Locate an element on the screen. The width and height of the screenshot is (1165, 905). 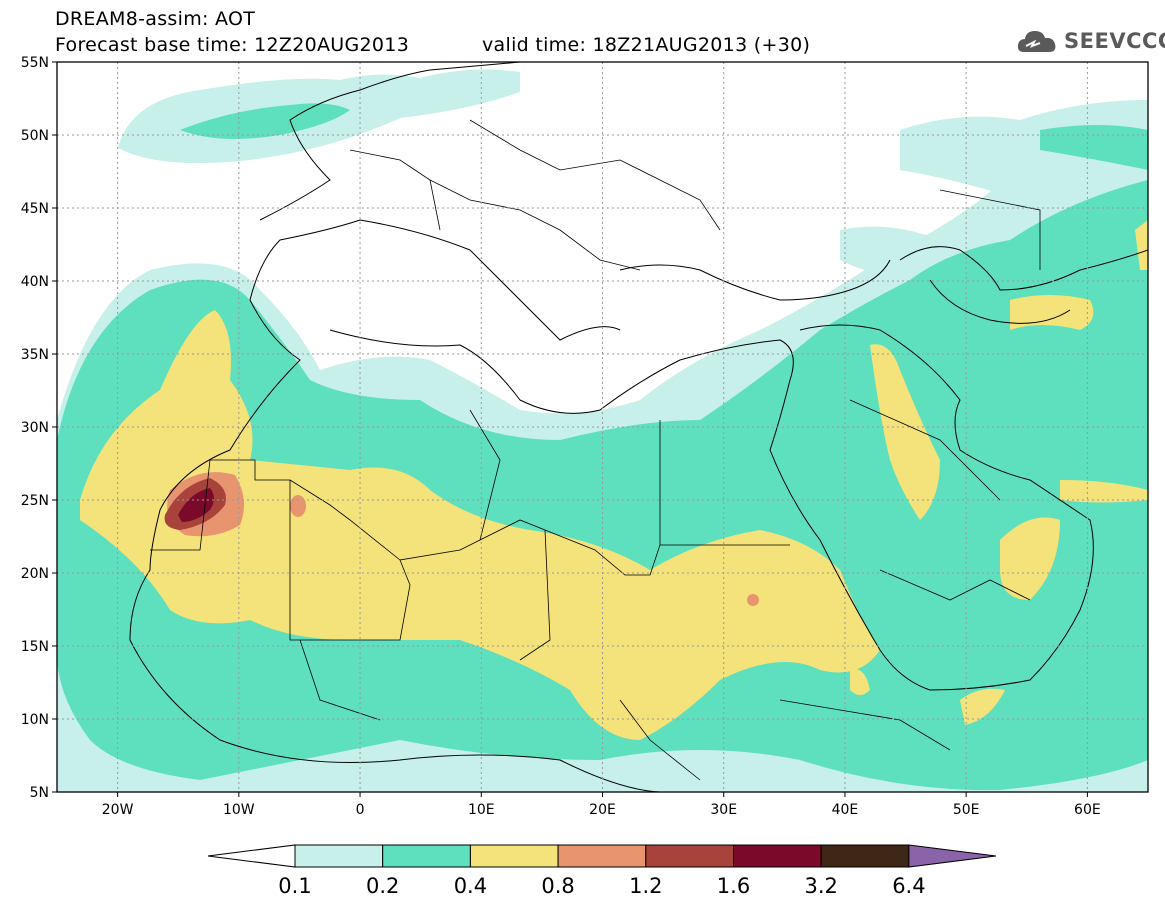
latitude-labels: 55N 50N 45N 40N 35N 30N 25N 20N 15N 10N 5N is located at coordinates (39, 428).